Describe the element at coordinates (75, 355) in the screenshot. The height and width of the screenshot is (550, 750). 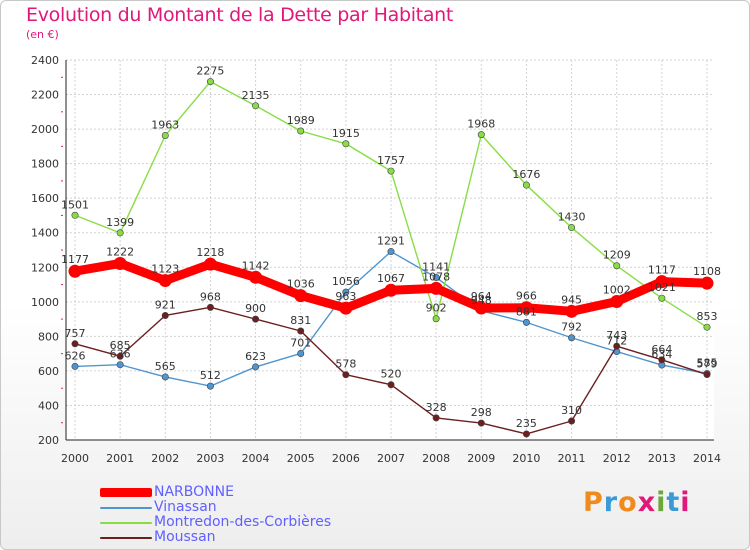
I see `data-label: 626` at that location.